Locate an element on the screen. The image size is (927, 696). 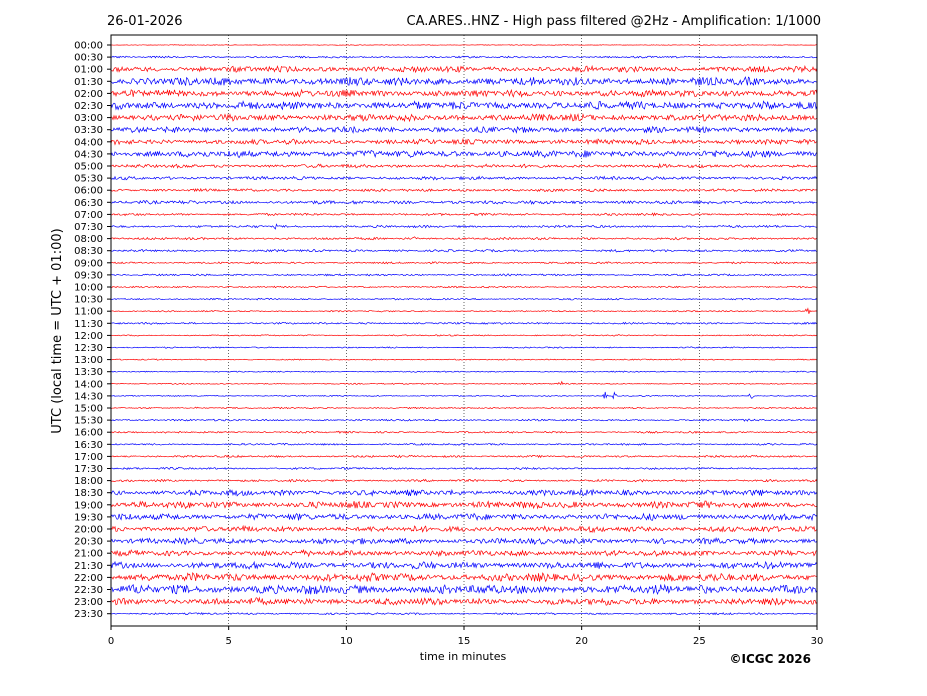
y-tick-label: 12:30 is located at coordinates (88, 348).